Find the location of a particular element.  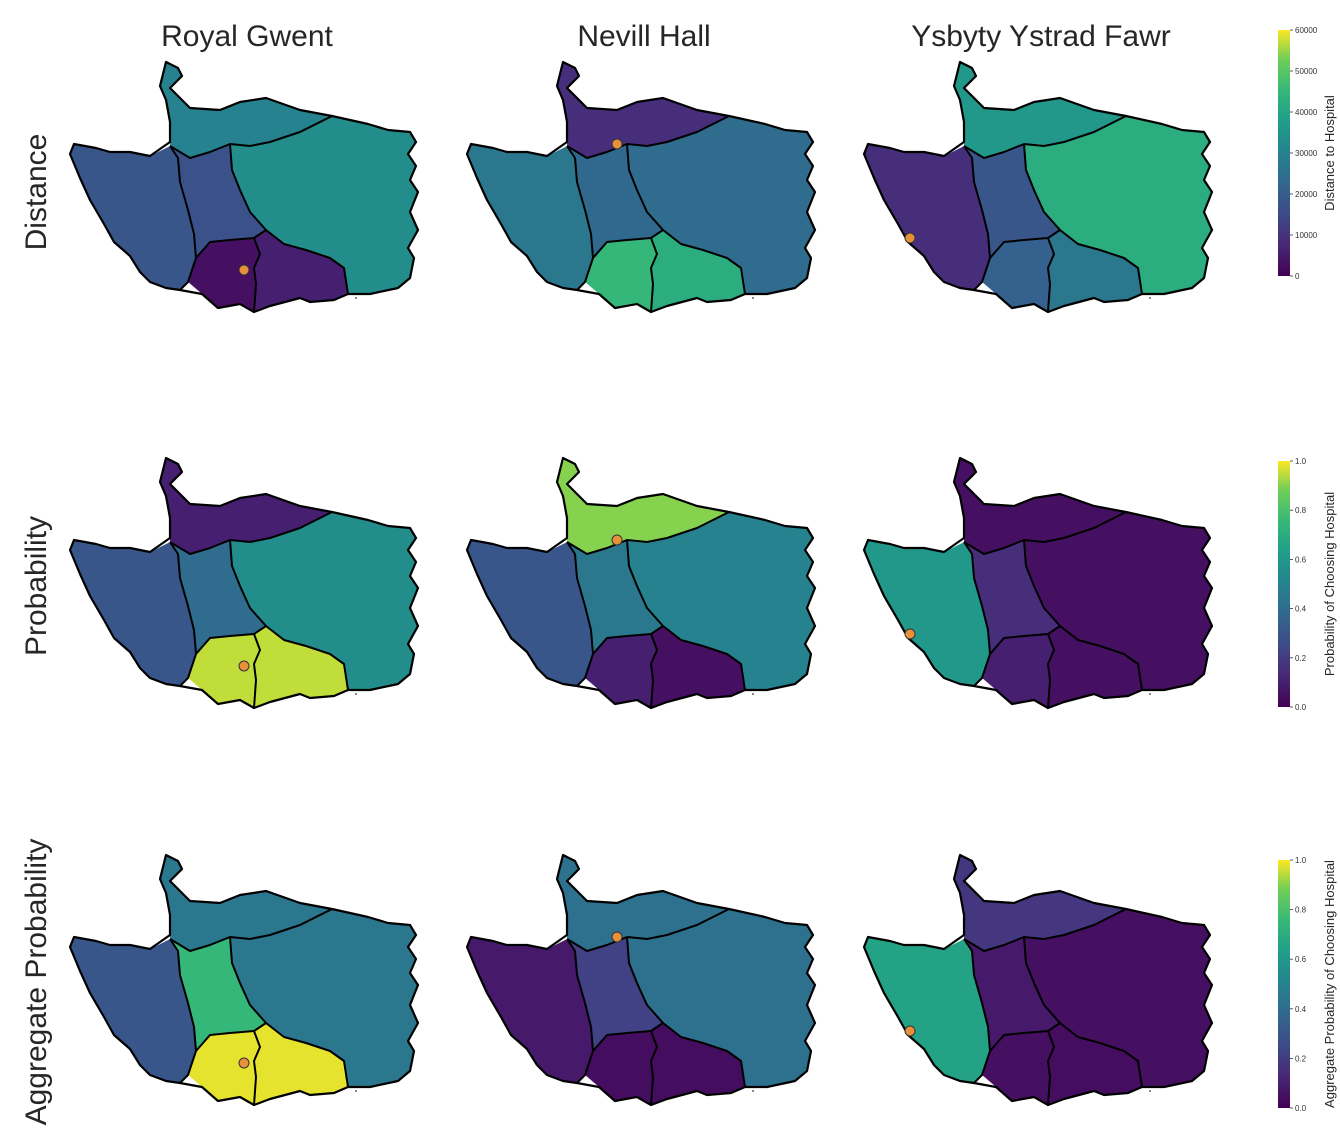

colorbar-tick-label: 50000 is located at coordinates (1306, 71).